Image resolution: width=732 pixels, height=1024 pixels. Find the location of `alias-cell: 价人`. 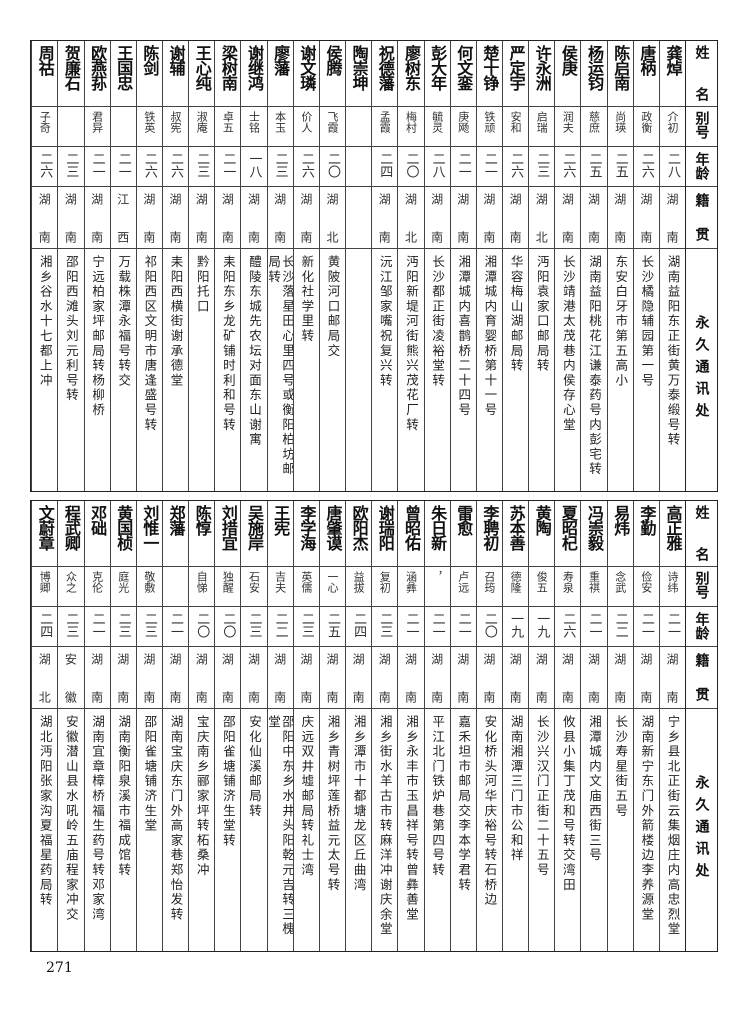

alias-cell: 价人 is located at coordinates (306, 127).